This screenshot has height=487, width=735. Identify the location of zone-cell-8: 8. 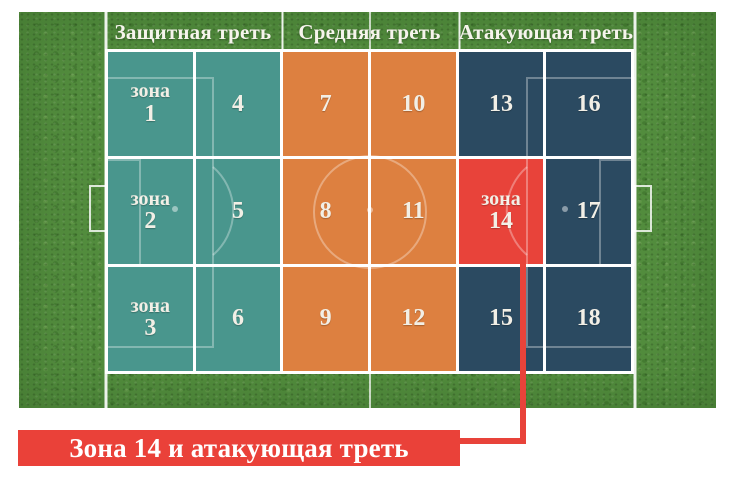
(325, 211).